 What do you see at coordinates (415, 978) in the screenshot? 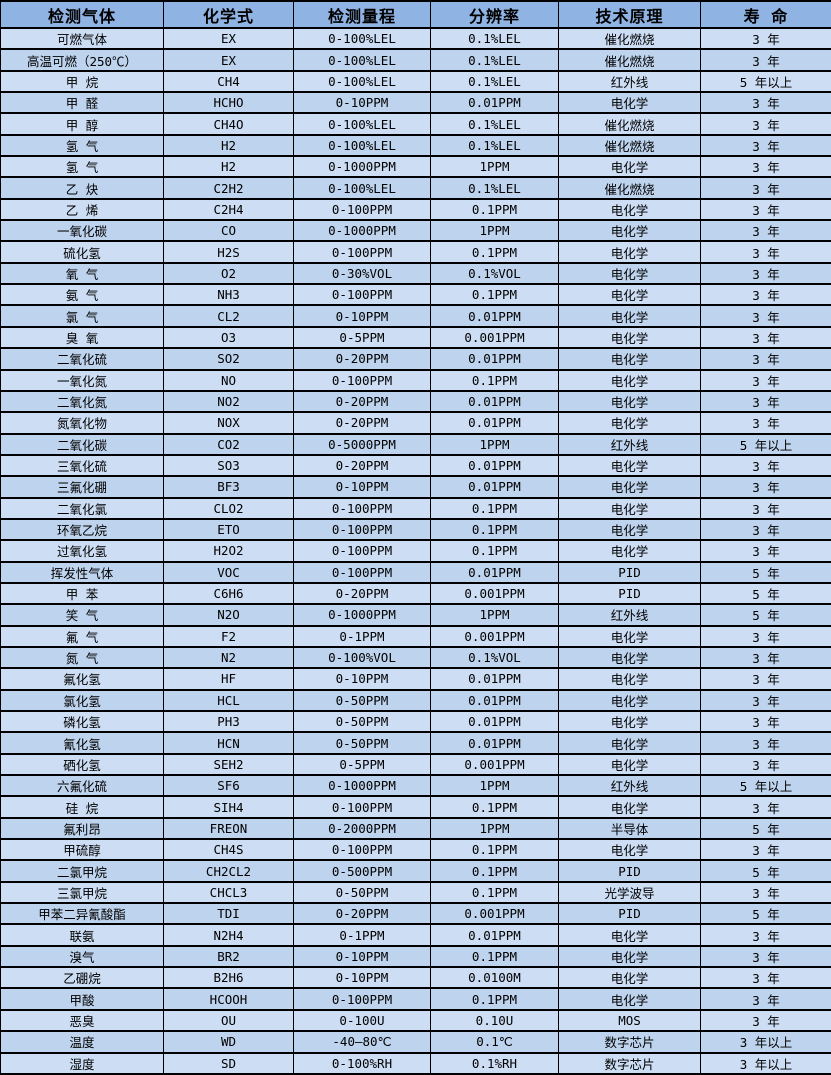
I see `table-row: 乙硼烷 B2H6 0-10PPM 0.0100M 电化学 3 年` at bounding box center [415, 978].